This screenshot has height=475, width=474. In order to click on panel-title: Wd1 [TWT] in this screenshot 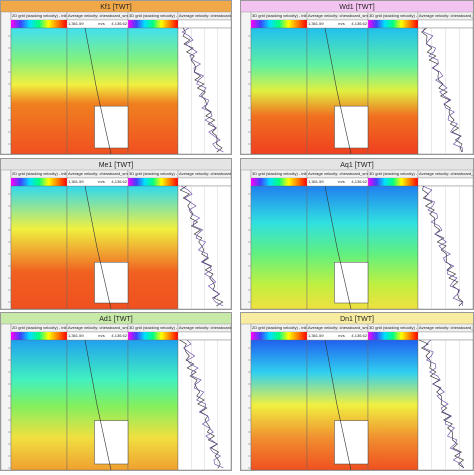, I will do `click(356, 7)`.